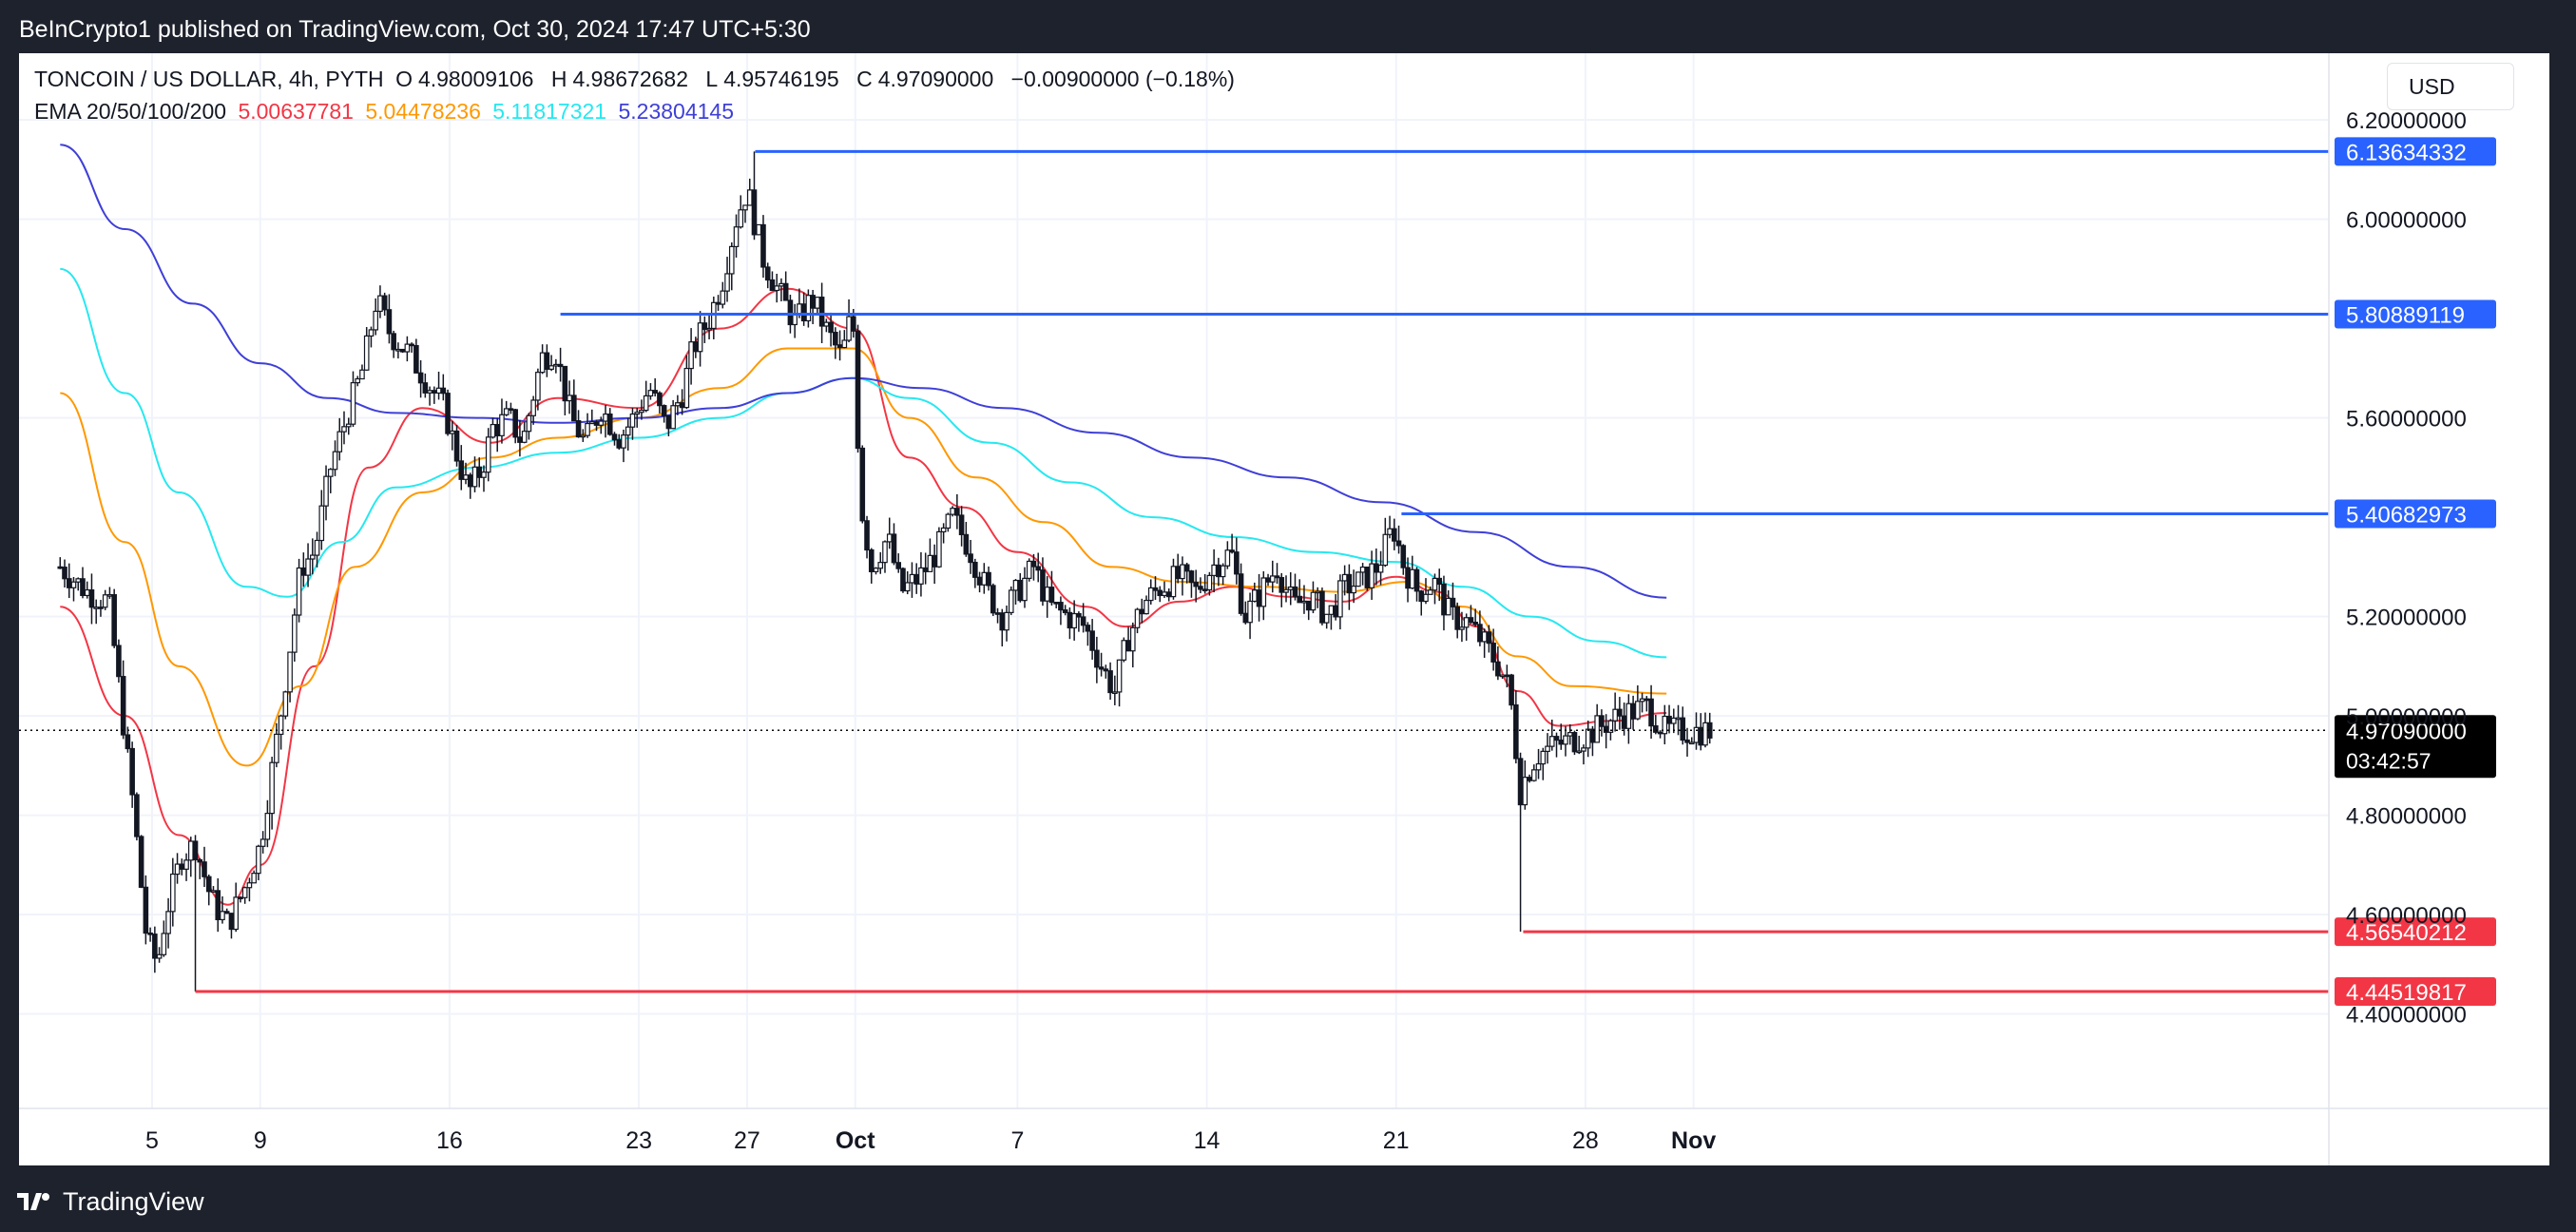 The width and height of the screenshot is (2576, 1232). What do you see at coordinates (2406, 315) in the screenshot?
I see `resistance-price-label: 5.80889119` at bounding box center [2406, 315].